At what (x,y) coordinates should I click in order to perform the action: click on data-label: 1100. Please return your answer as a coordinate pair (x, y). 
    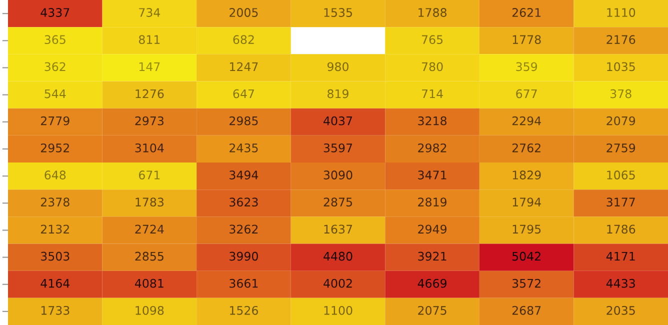
    Looking at the image, I should click on (338, 310).